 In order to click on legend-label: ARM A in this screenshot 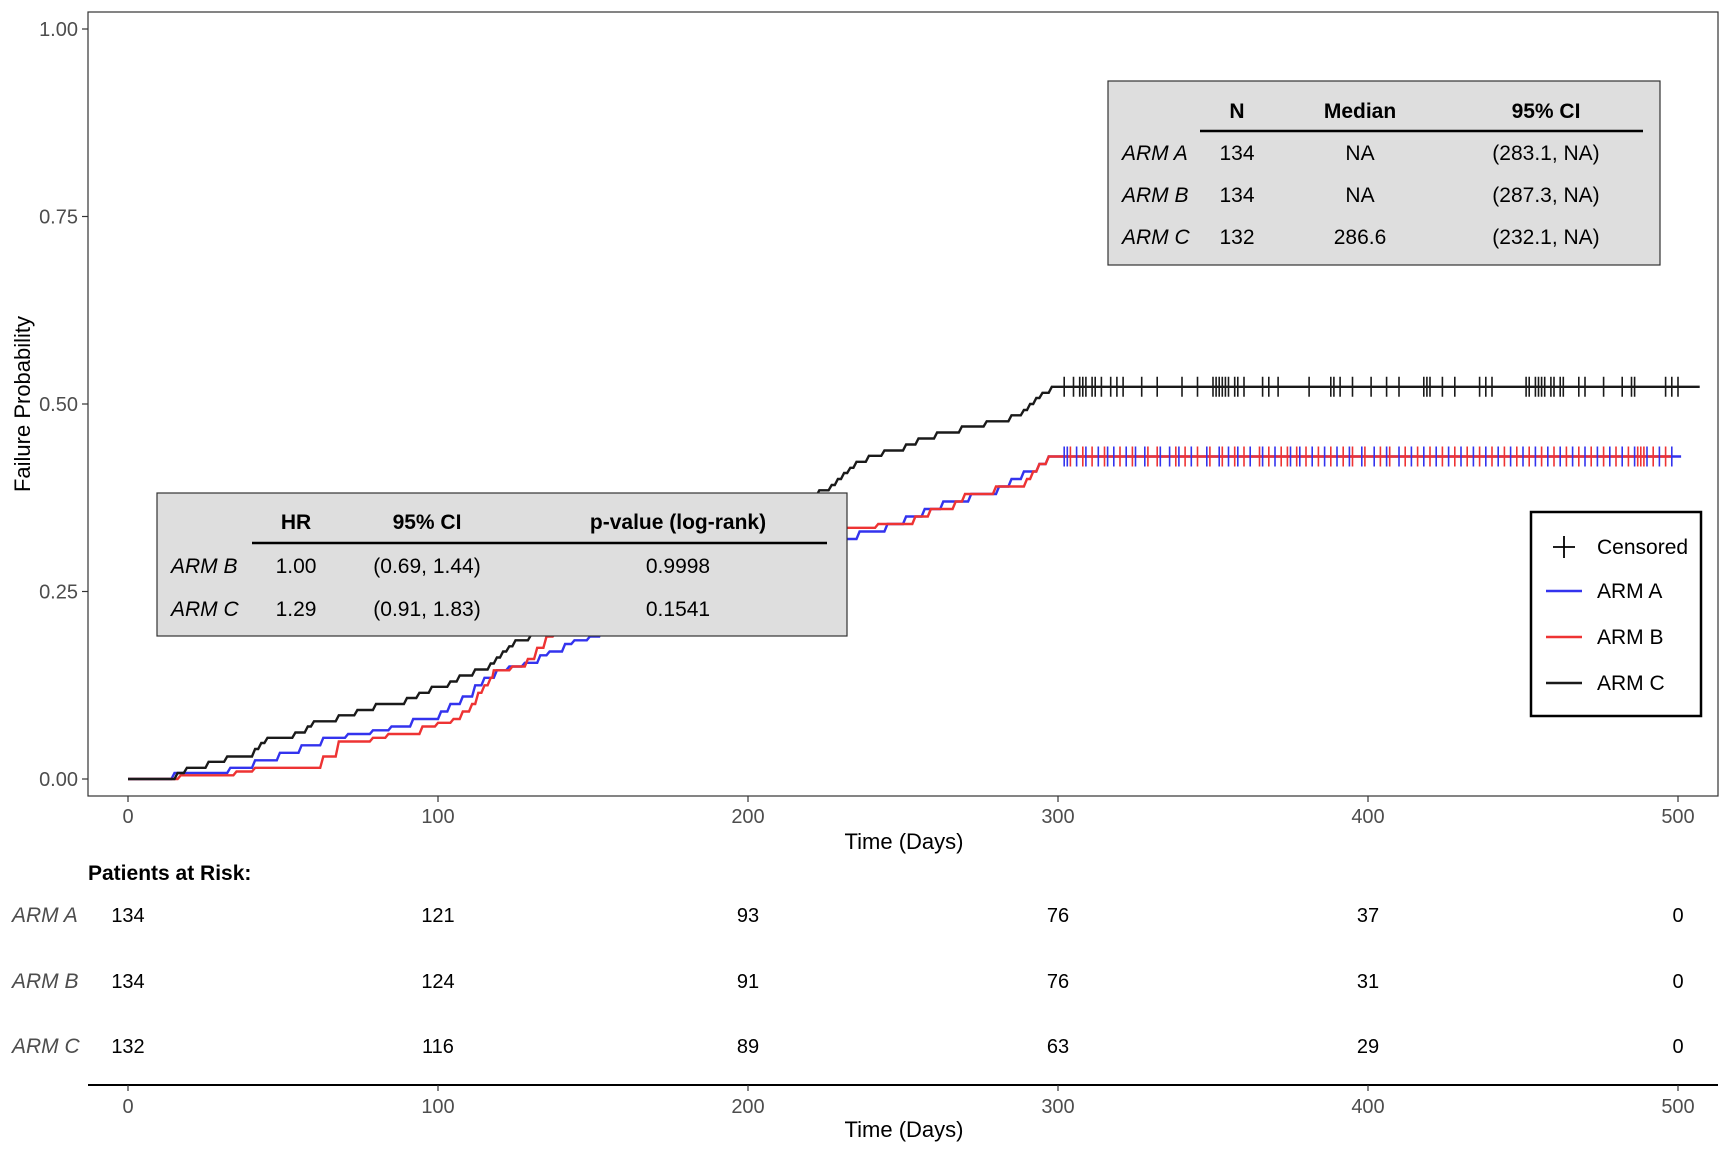, I will do `click(1629, 591)`.